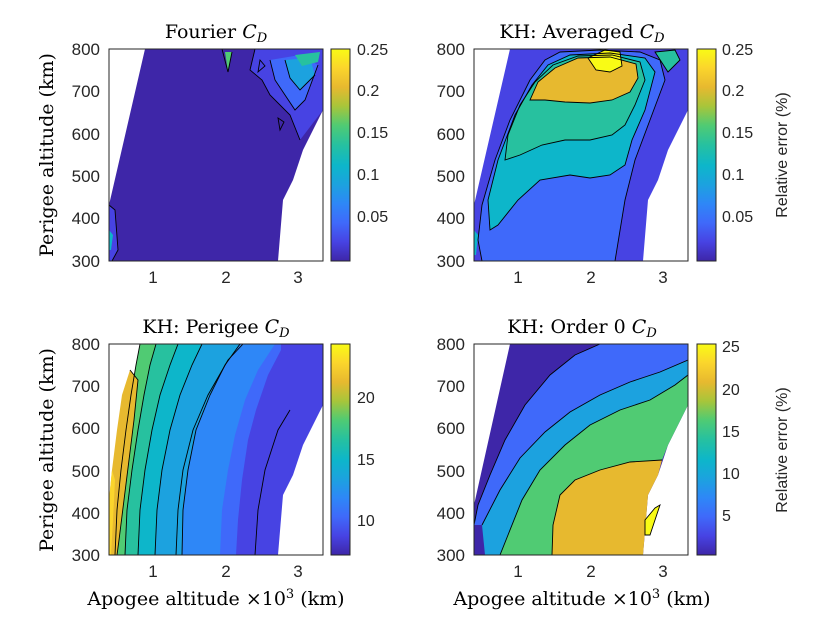  What do you see at coordinates (359, 152) in the screenshot?
I see `colorbar: 0.05 0.1 0.15 0.2 0.25` at bounding box center [359, 152].